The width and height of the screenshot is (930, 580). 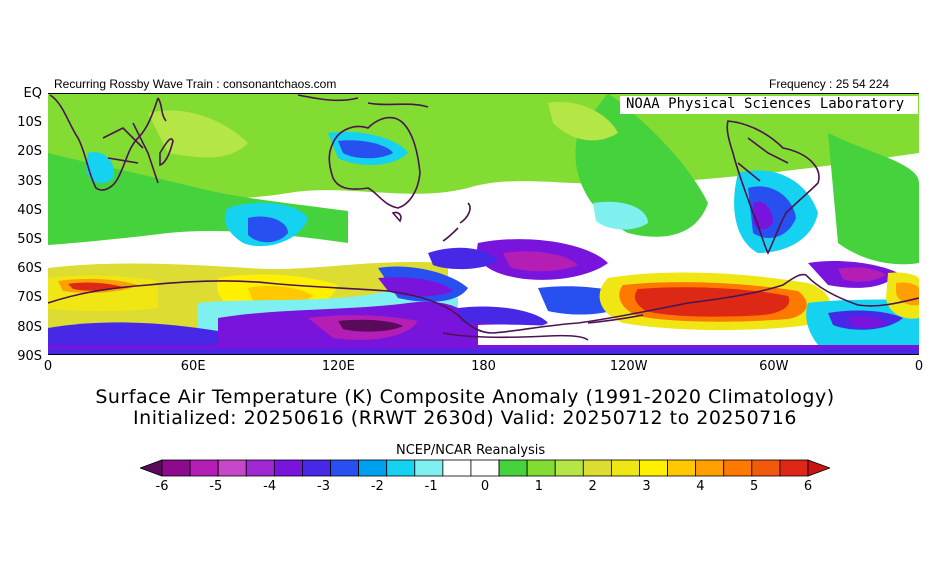 What do you see at coordinates (628, 366) in the screenshot?
I see `lon-label: 120W` at bounding box center [628, 366].